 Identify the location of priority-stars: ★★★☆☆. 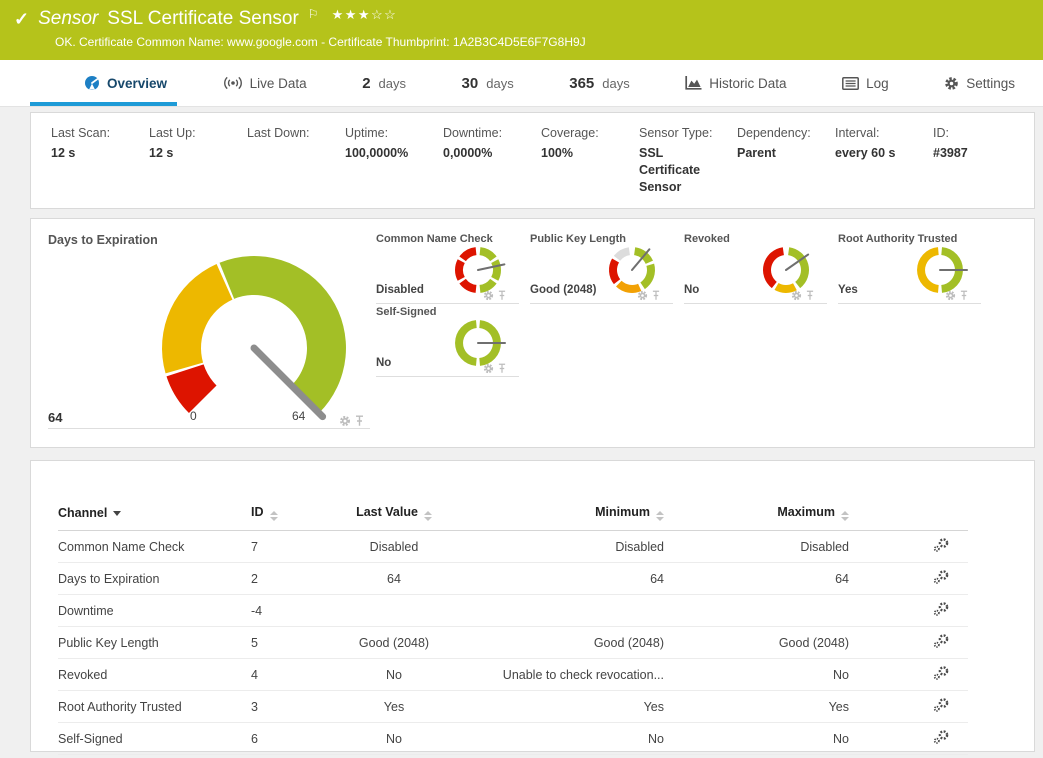
(364, 14).